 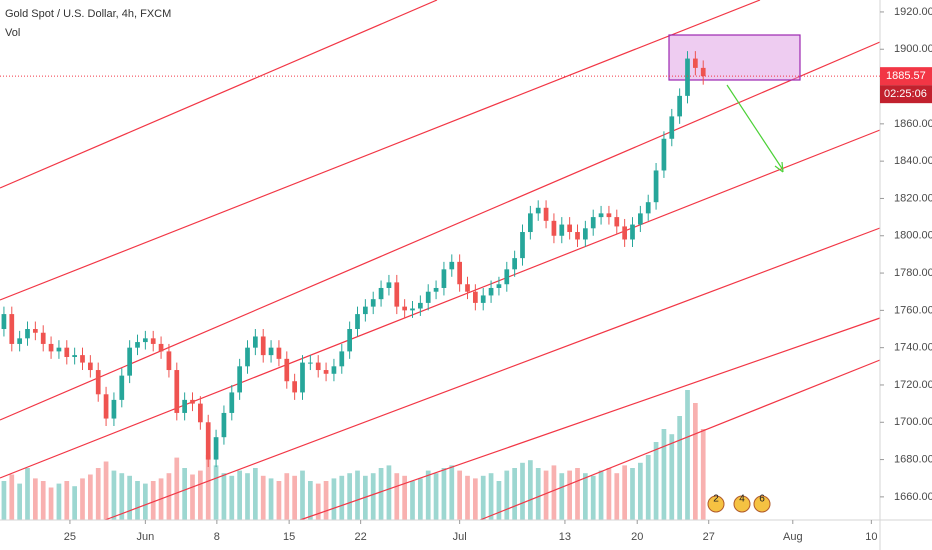 What do you see at coordinates (12, 33) in the screenshot?
I see `indicator-label: Vol` at bounding box center [12, 33].